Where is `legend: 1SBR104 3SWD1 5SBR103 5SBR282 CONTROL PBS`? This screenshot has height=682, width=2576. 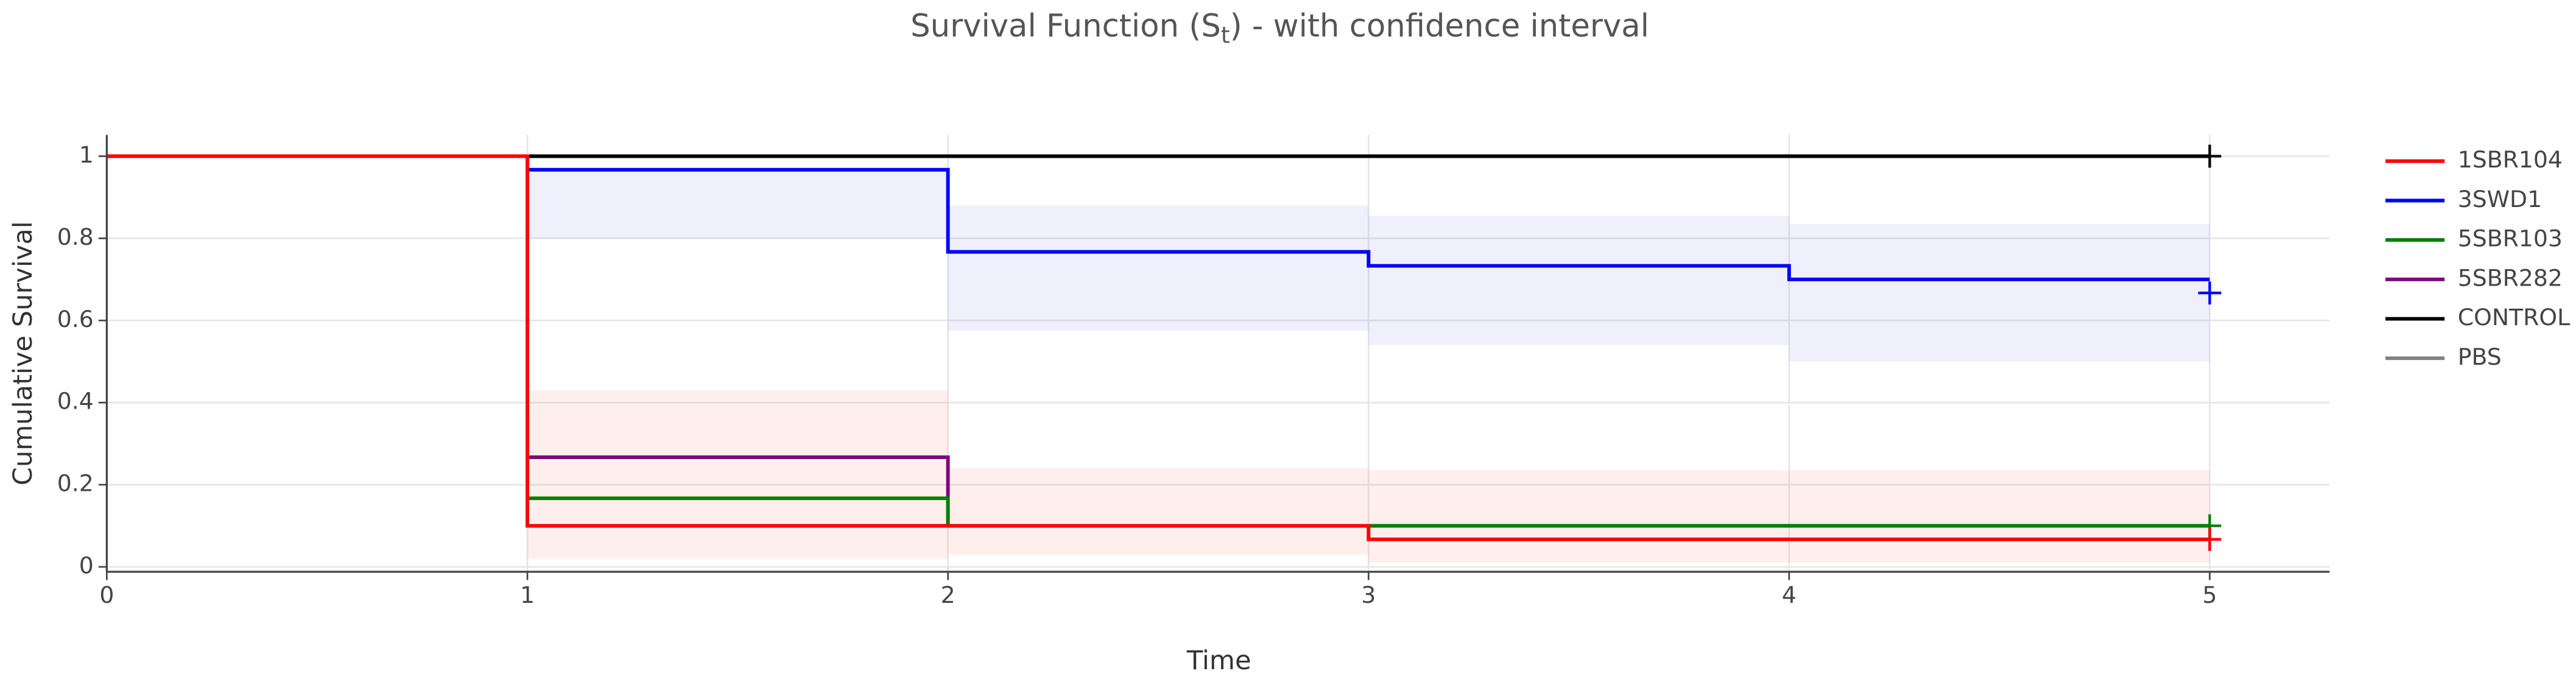
legend: 1SBR104 3SWD1 5SBR103 5SBR282 CONTROL PBS is located at coordinates (2477, 258).